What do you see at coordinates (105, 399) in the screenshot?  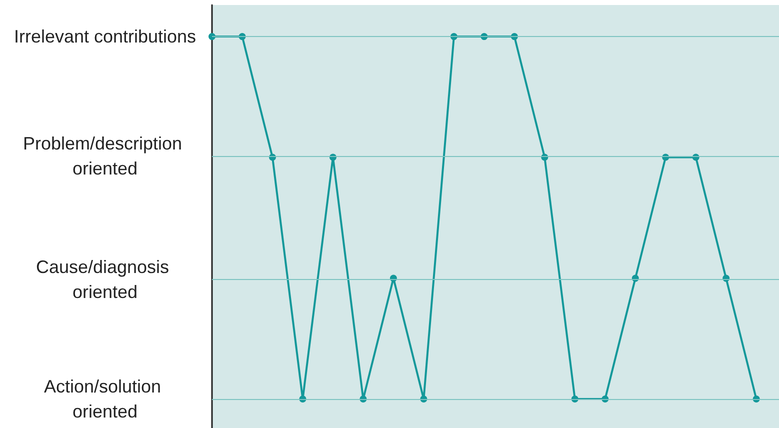 I see `ref-line-label: Action/solution oriented` at bounding box center [105, 399].